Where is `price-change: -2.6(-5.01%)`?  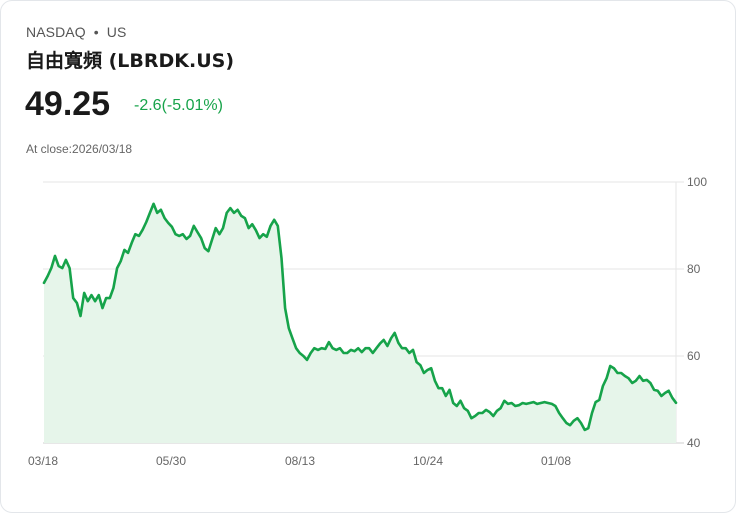
price-change: -2.6(-5.01%) is located at coordinates (178, 105).